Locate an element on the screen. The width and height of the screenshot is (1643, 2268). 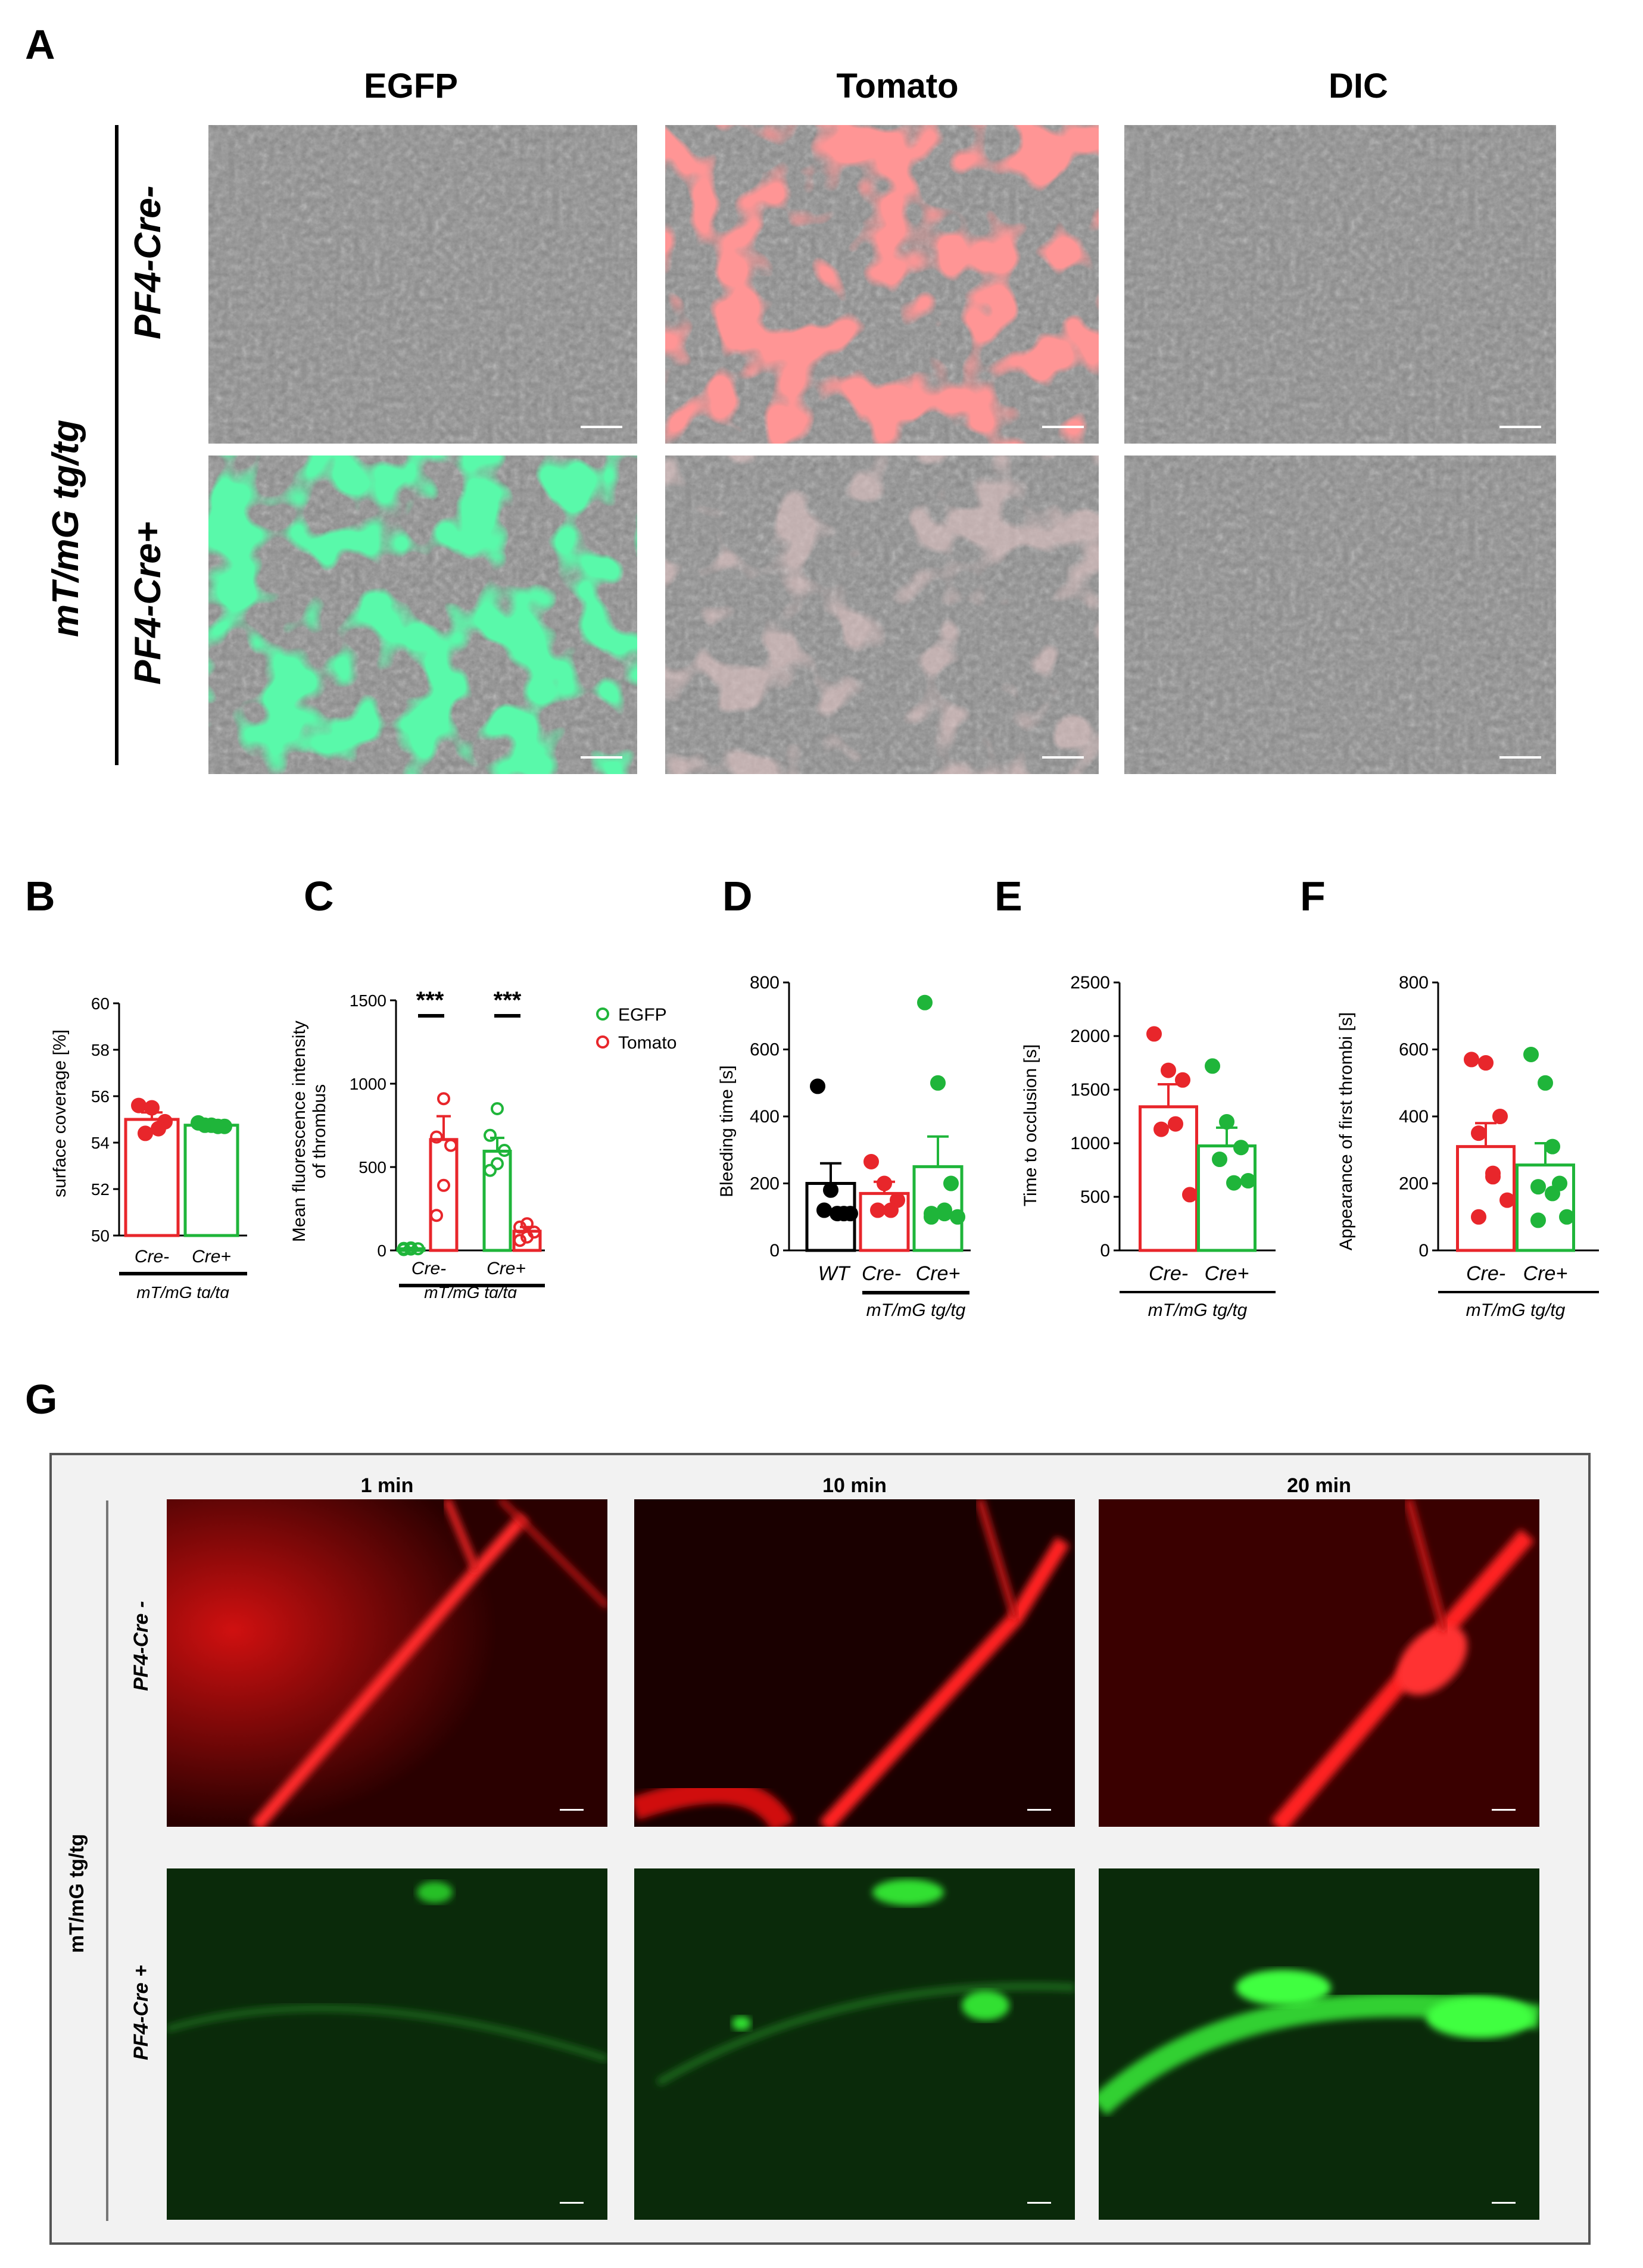
chart-d-plot: 800 600 400 200 0 is located at coordinates (861, 1117).